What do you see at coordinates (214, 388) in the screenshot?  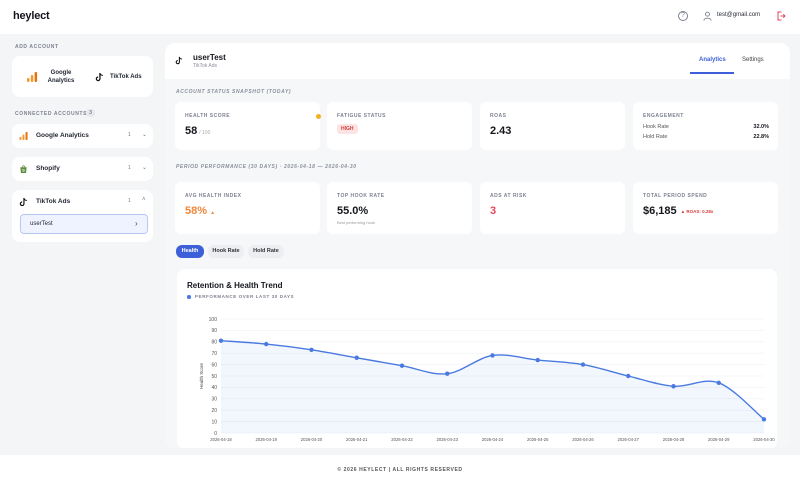 I see `y-tick-label: 40` at bounding box center [214, 388].